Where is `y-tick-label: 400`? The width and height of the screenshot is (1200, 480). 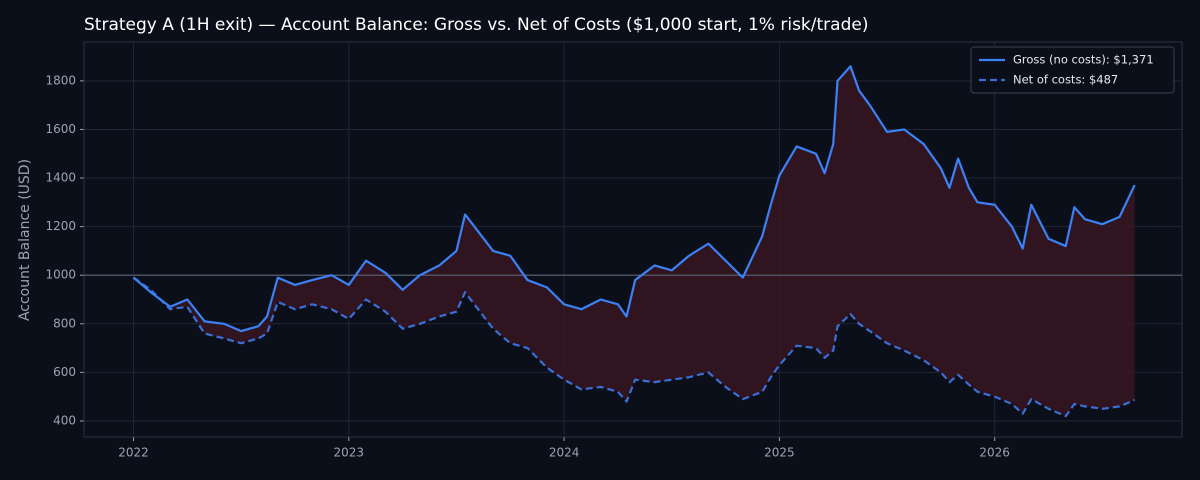 y-tick-label: 400 is located at coordinates (64, 420).